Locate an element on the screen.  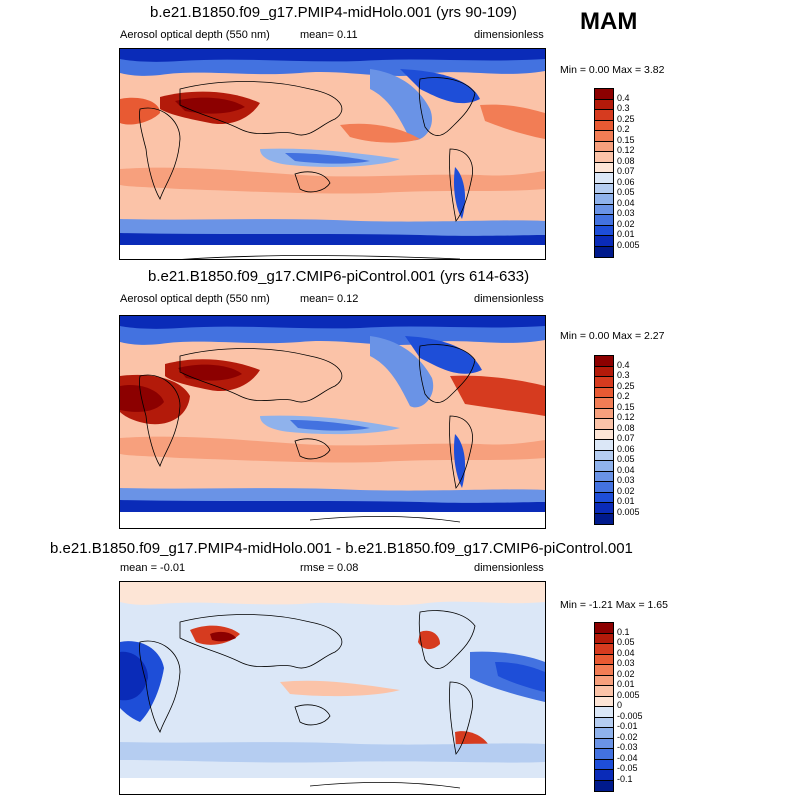
panel-2-variable-label: Aerosol optical depth (550 nm) is located at coordinates (195, 299).